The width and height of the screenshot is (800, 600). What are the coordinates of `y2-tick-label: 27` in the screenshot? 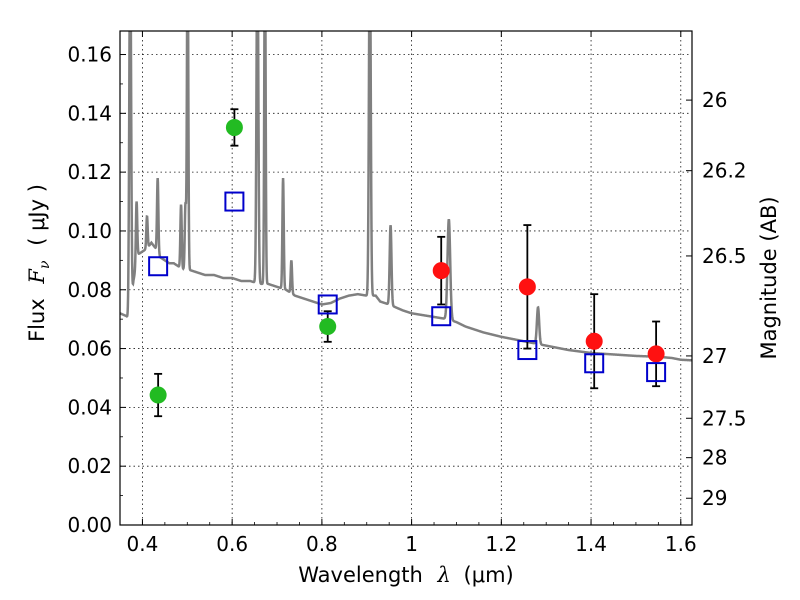 It's located at (714, 356).